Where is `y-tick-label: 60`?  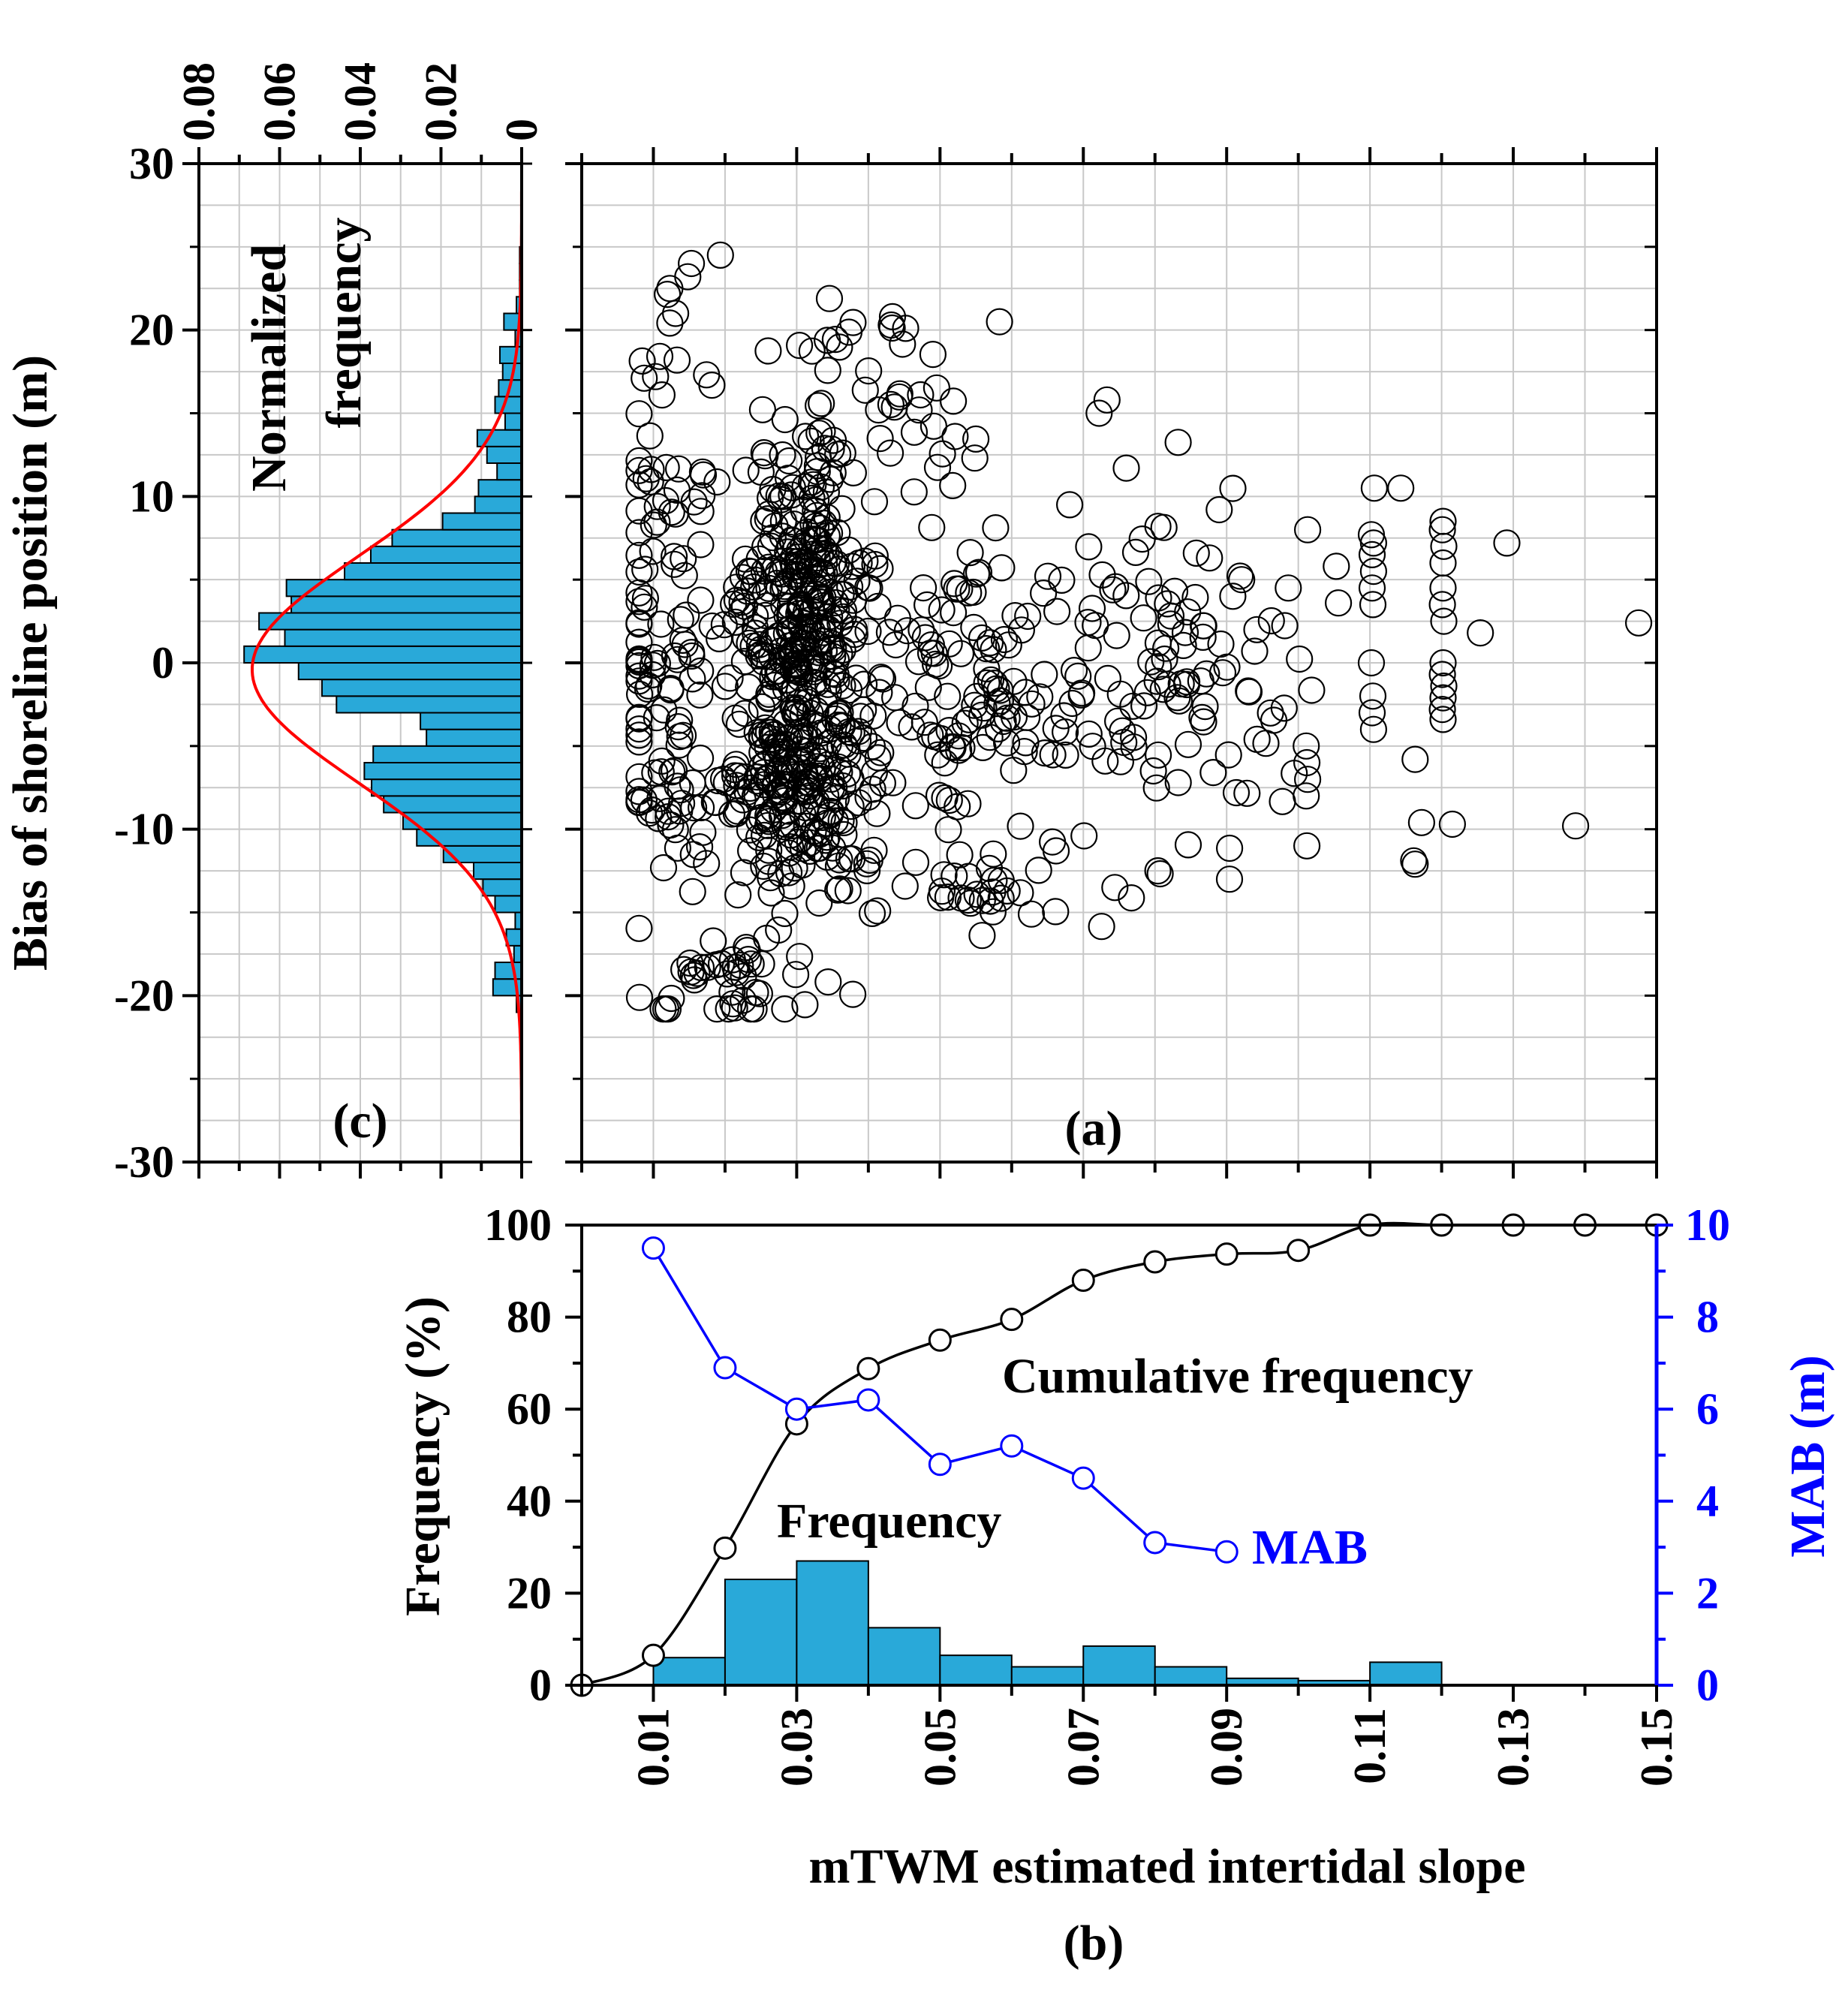 y-tick-label: 60 is located at coordinates (529, 1409).